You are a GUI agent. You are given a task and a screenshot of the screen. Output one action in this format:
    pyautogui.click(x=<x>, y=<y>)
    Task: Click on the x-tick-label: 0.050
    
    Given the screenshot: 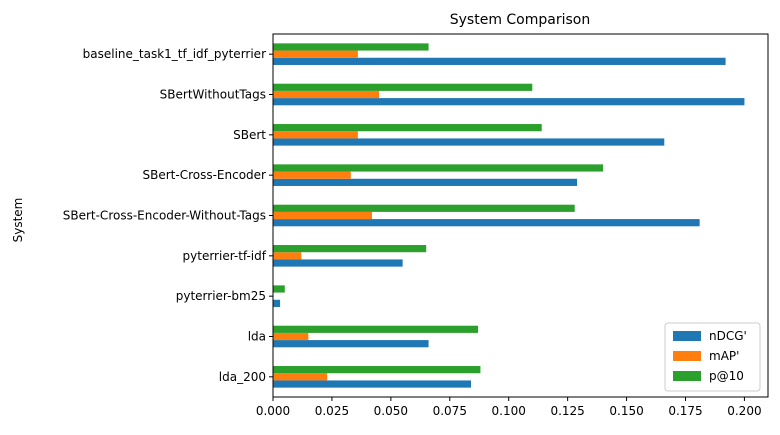 What is the action you would take?
    pyautogui.click(x=391, y=411)
    